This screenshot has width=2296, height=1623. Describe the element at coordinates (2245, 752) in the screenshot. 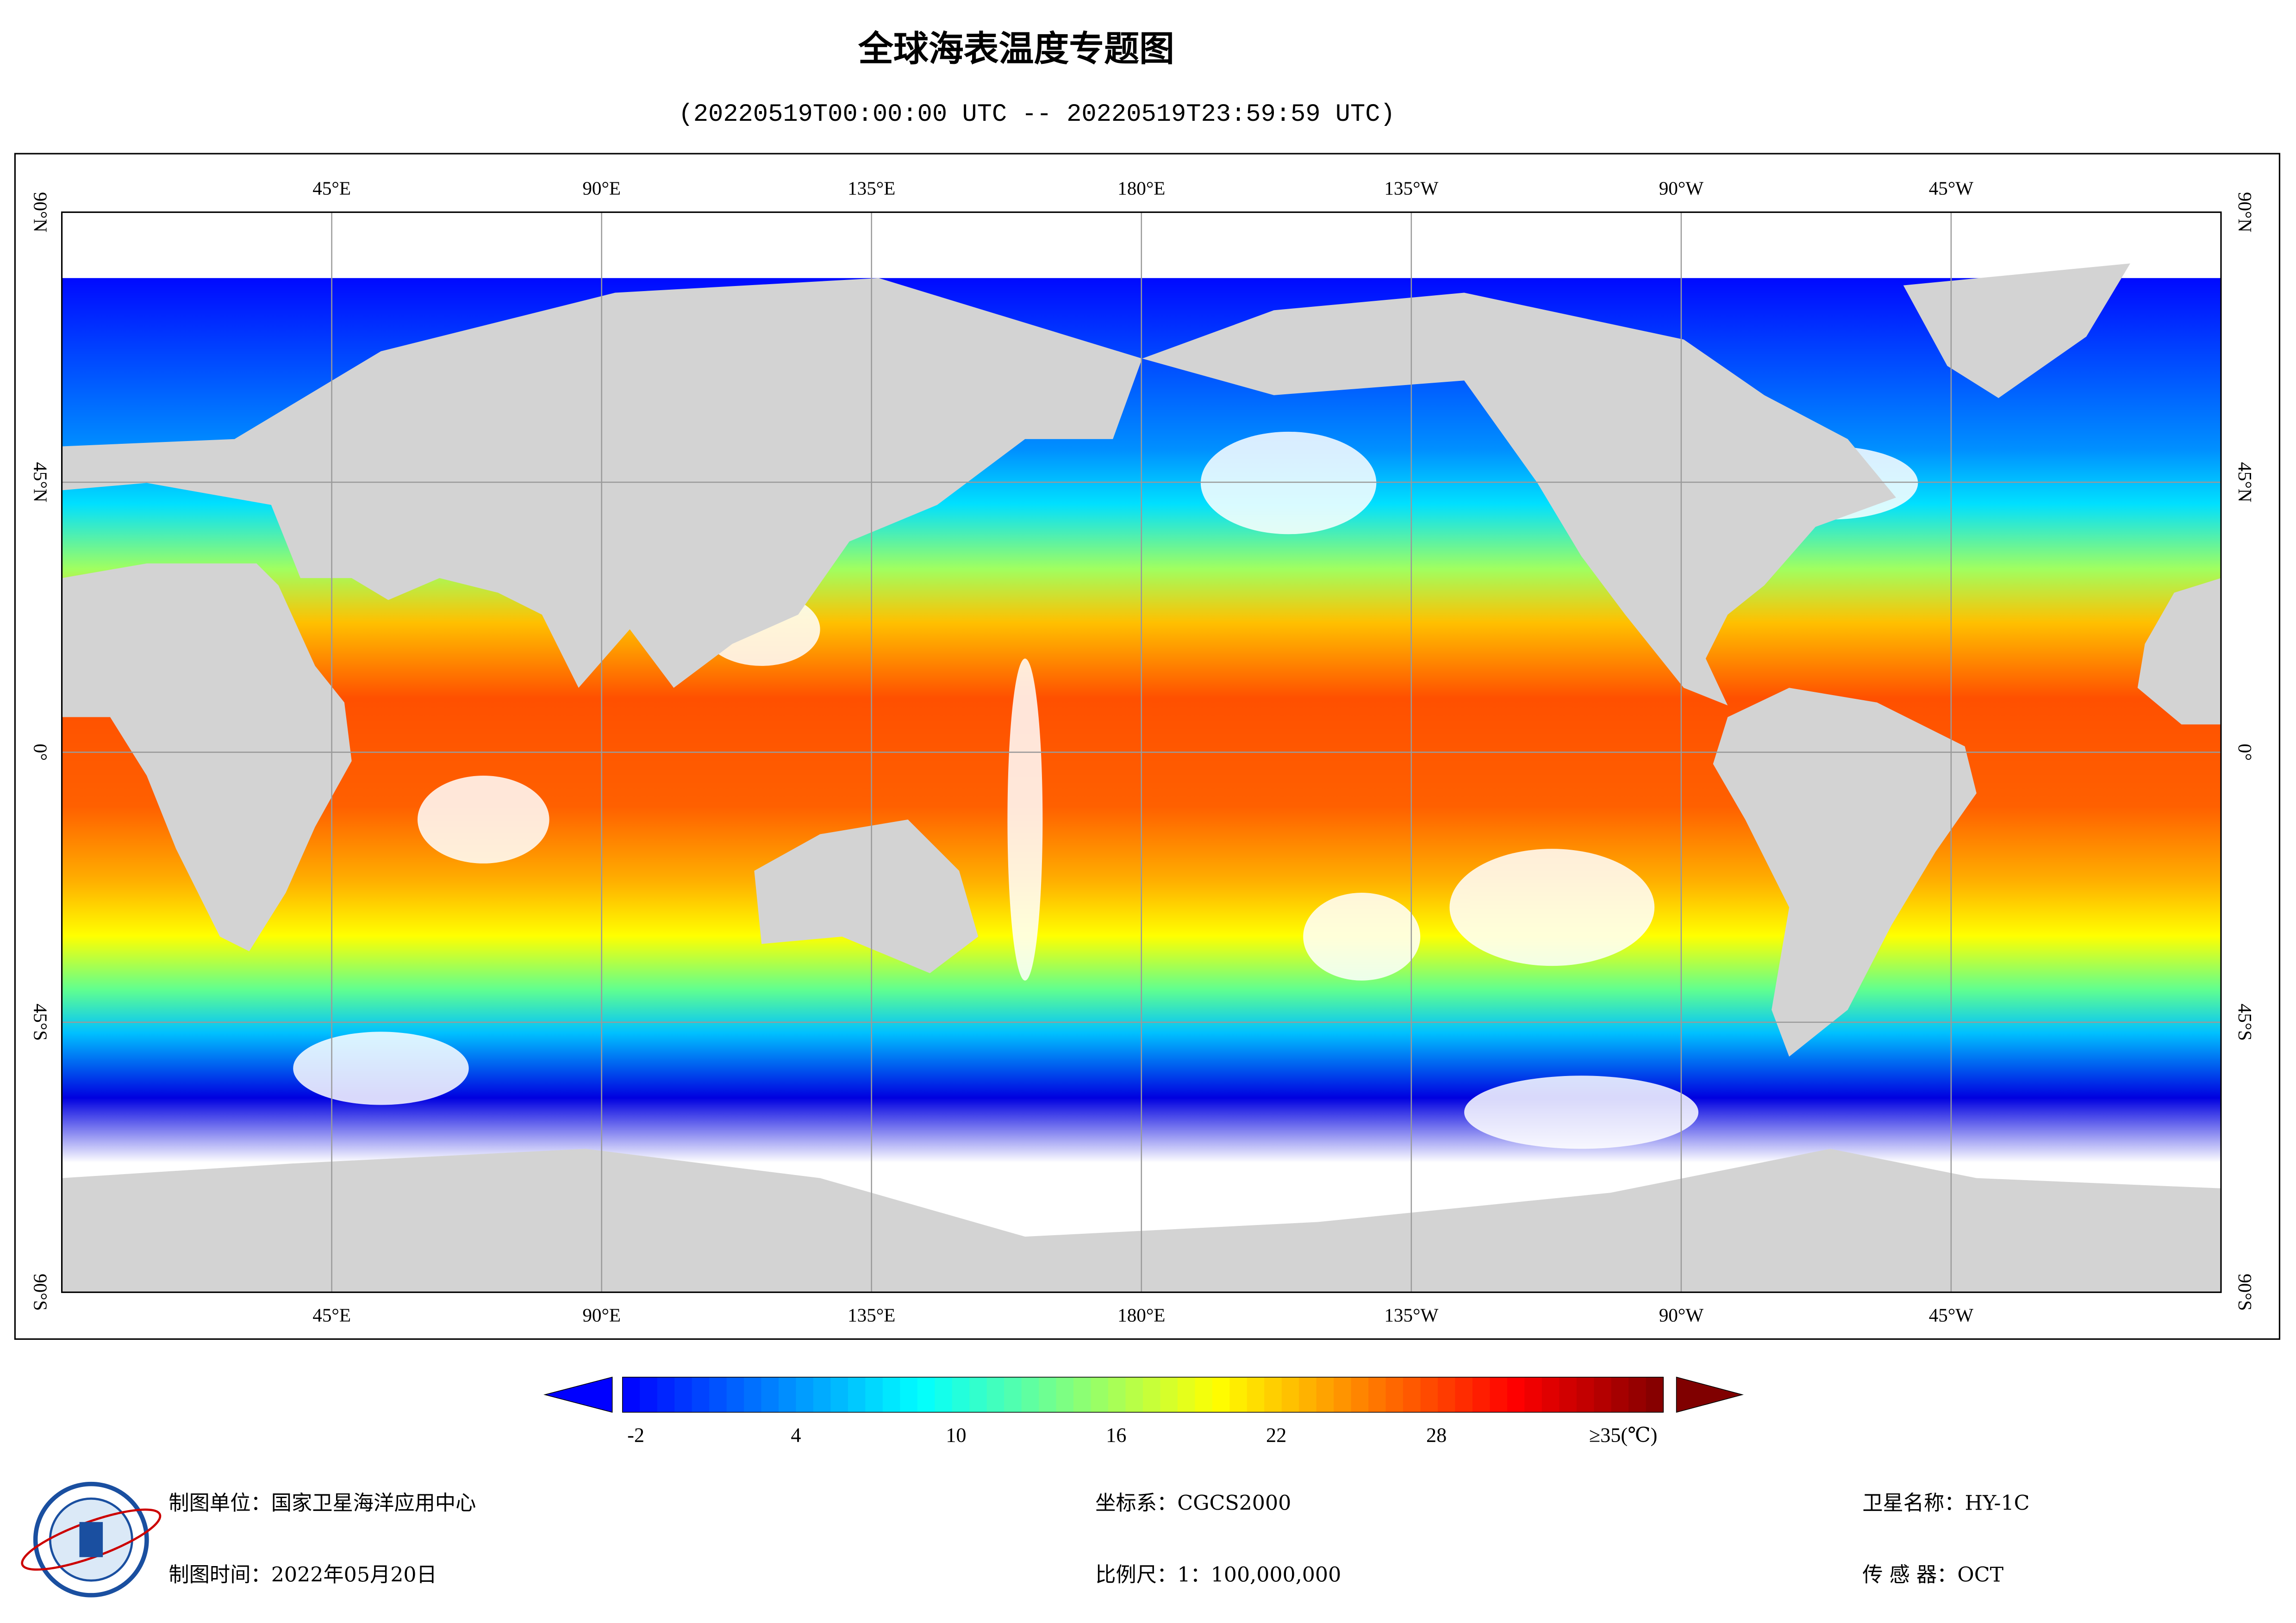

I see `lat-label-right: 0°` at that location.